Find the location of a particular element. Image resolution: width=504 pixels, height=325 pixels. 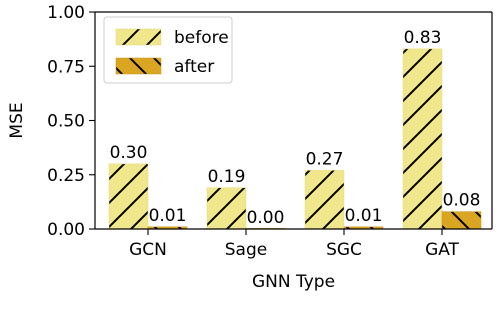

y-axis-ticks: 0.00 0.25 0.50 0.75 1.00 is located at coordinates (71, 121).